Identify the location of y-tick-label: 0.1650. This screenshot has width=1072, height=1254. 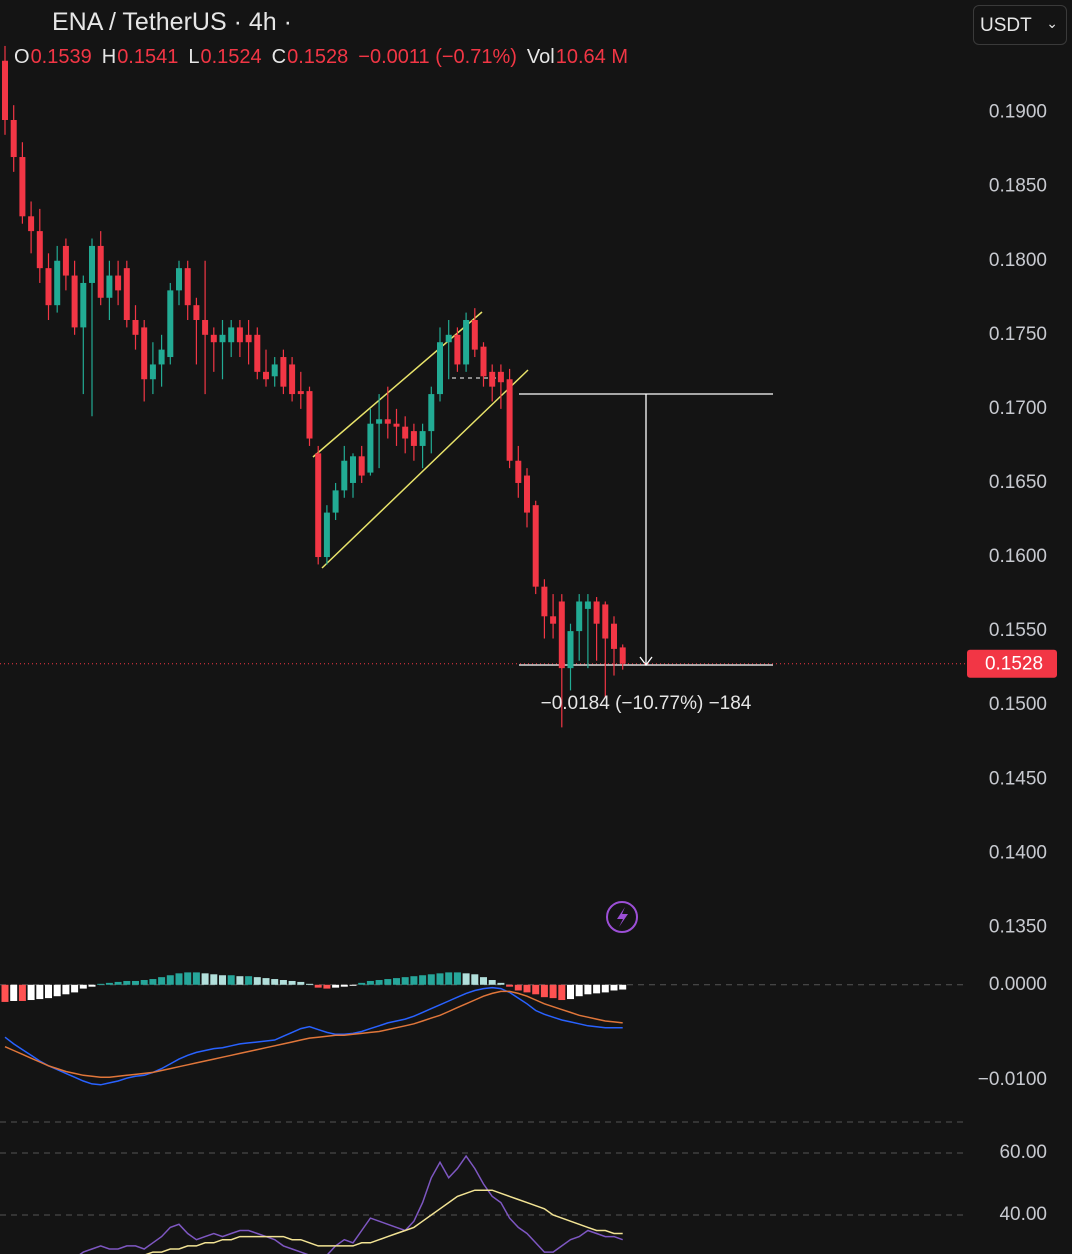
(1018, 482).